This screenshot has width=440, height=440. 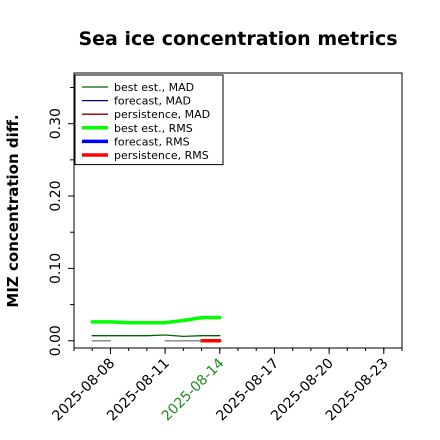 What do you see at coordinates (237, 39) in the screenshot?
I see `chart-title: Sea ice concentration metrics` at bounding box center [237, 39].